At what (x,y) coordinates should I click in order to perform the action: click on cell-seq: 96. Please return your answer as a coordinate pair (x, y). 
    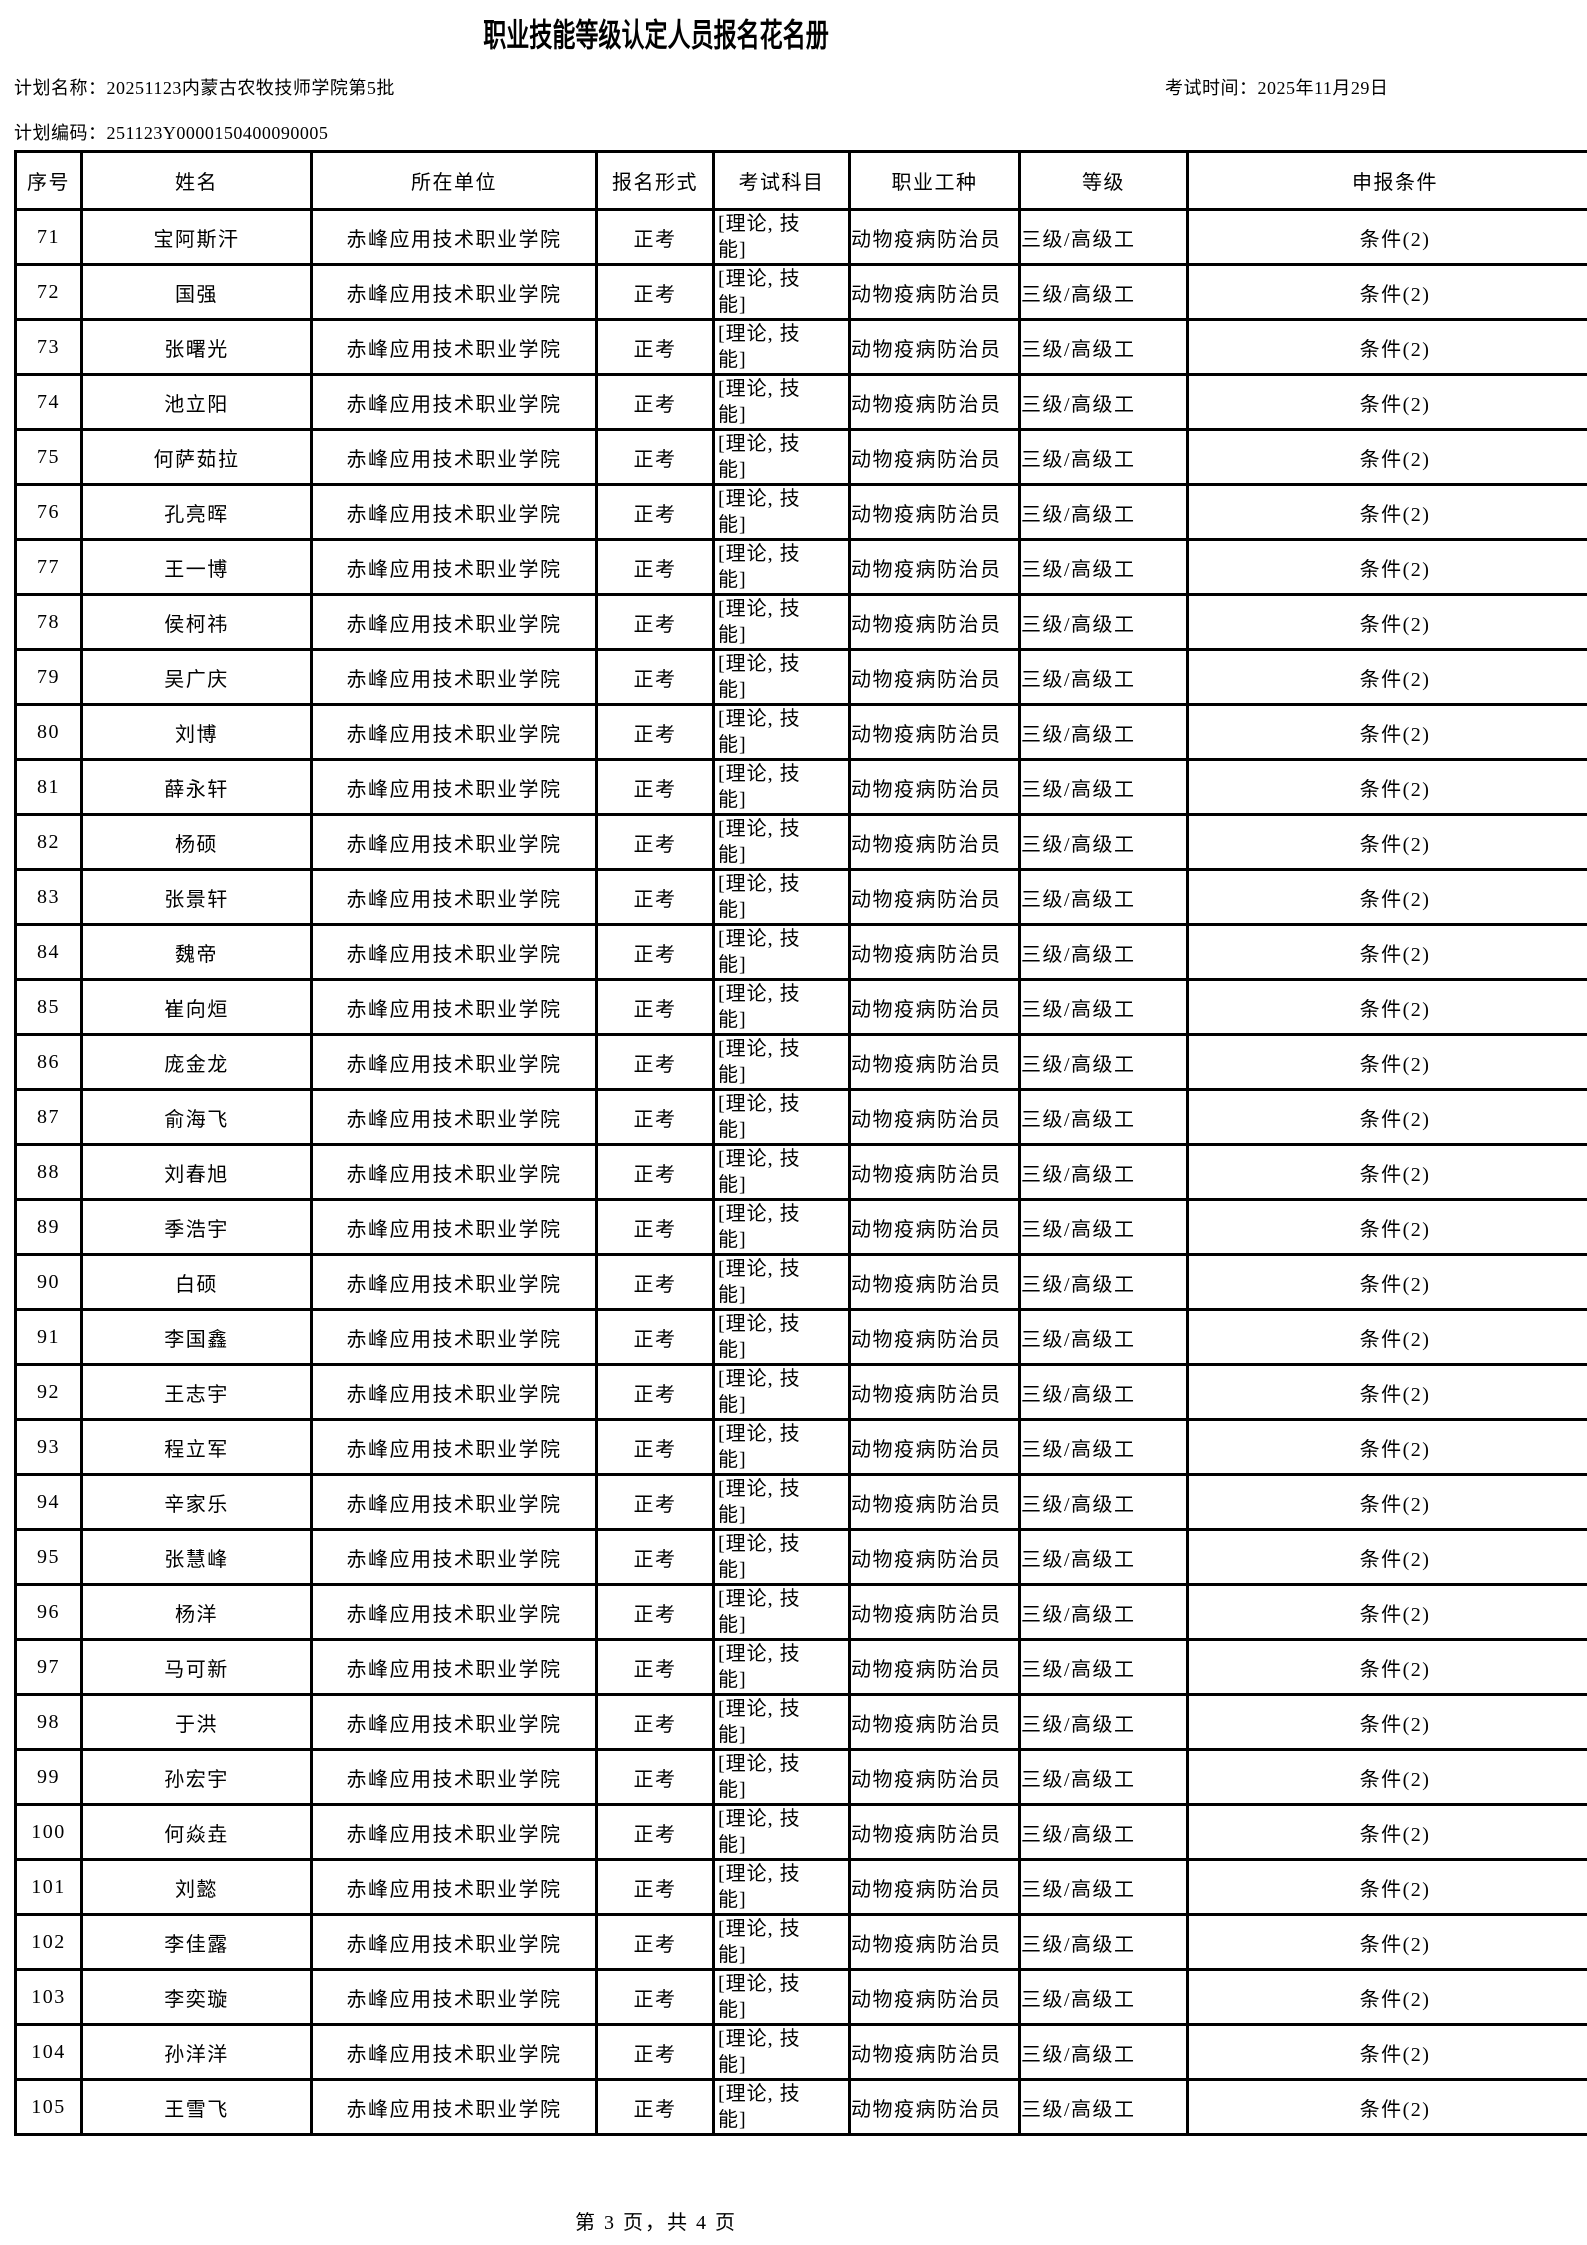
    Looking at the image, I should click on (48, 1612).